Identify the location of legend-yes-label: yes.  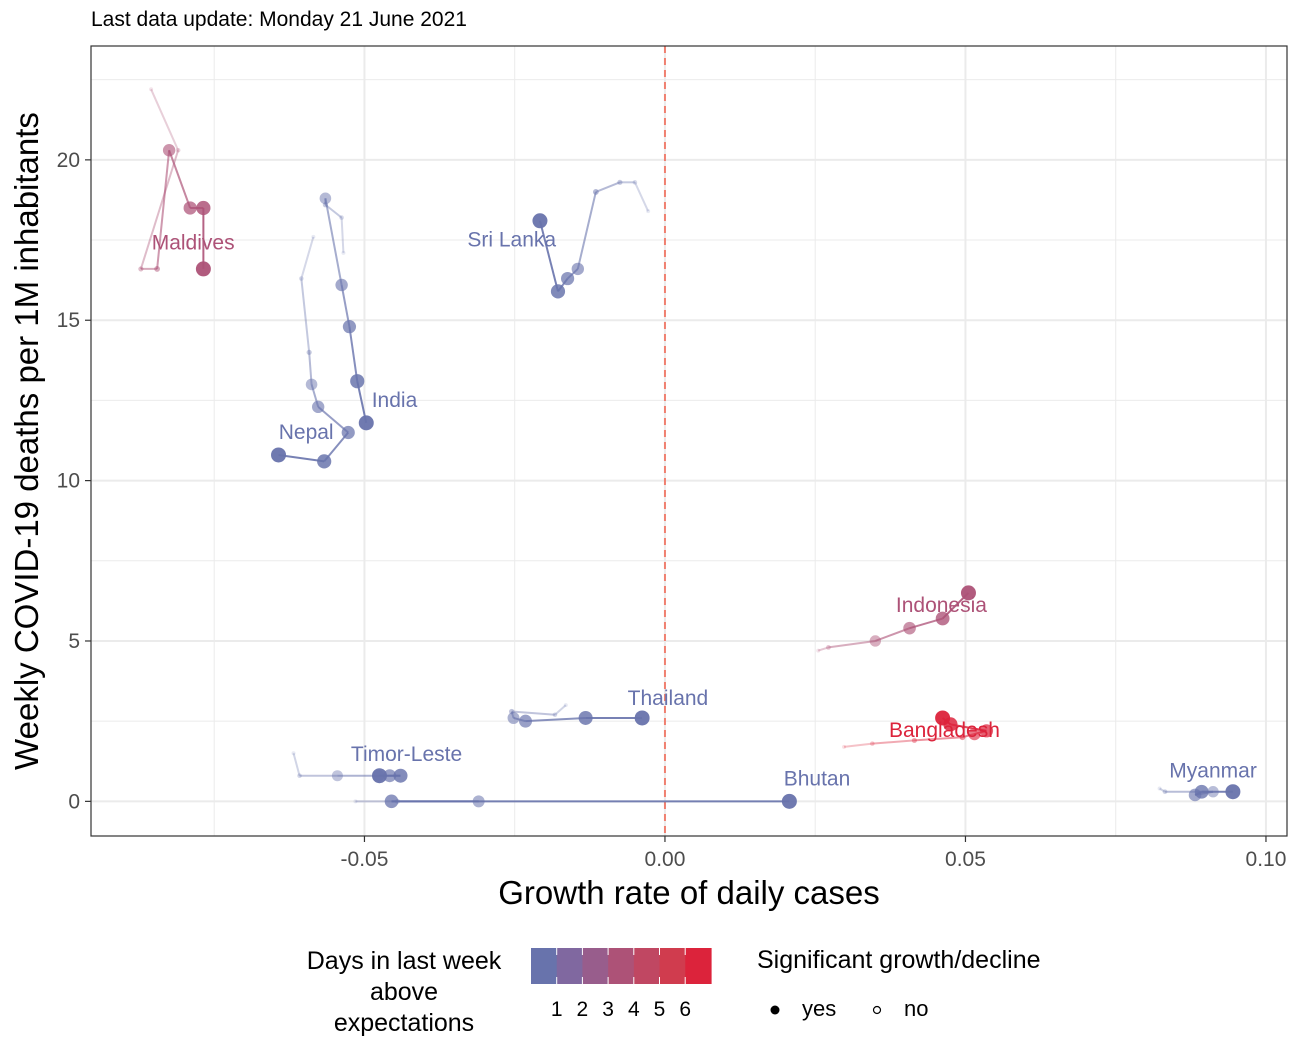
(819, 1008).